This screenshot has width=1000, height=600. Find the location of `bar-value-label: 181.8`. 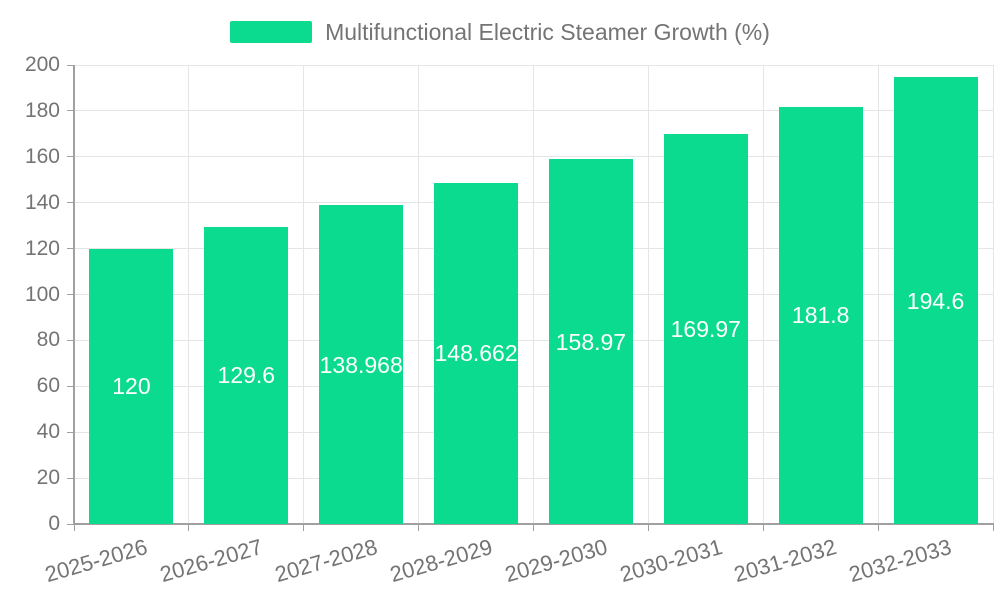

bar-value-label: 181.8 is located at coordinates (820, 315).